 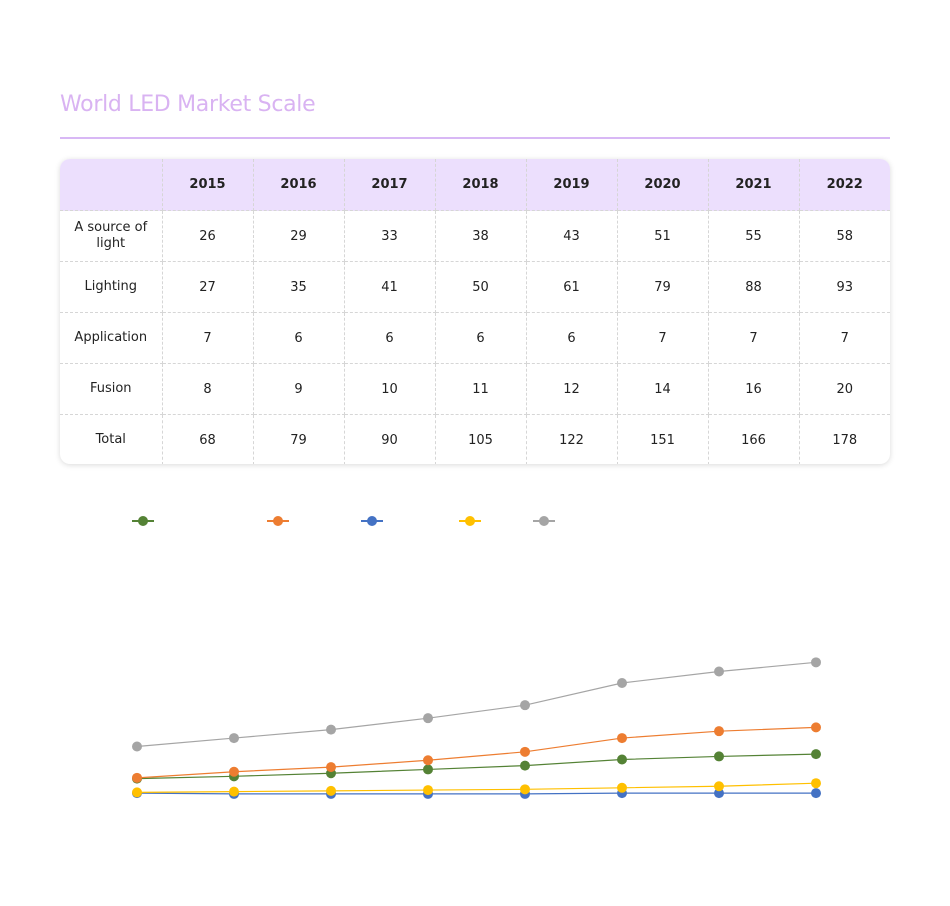 I want to click on table-cell: 26, so click(x=208, y=236).